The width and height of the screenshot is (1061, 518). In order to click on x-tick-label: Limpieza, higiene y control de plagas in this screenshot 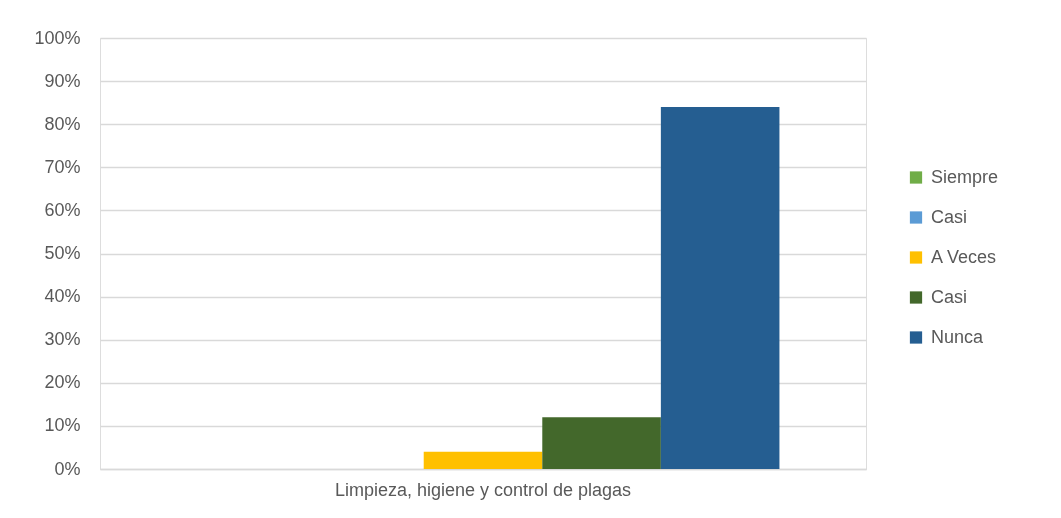, I will do `click(483, 489)`.